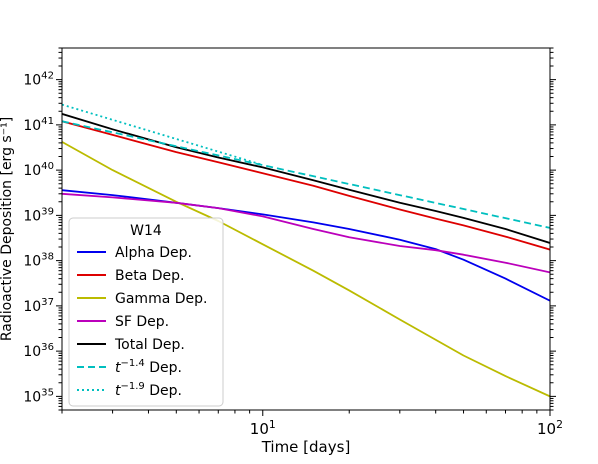 This screenshot has width=598, height=464. Describe the element at coordinates (38, 351) in the screenshot. I see `y-tick-label: 1036` at that location.